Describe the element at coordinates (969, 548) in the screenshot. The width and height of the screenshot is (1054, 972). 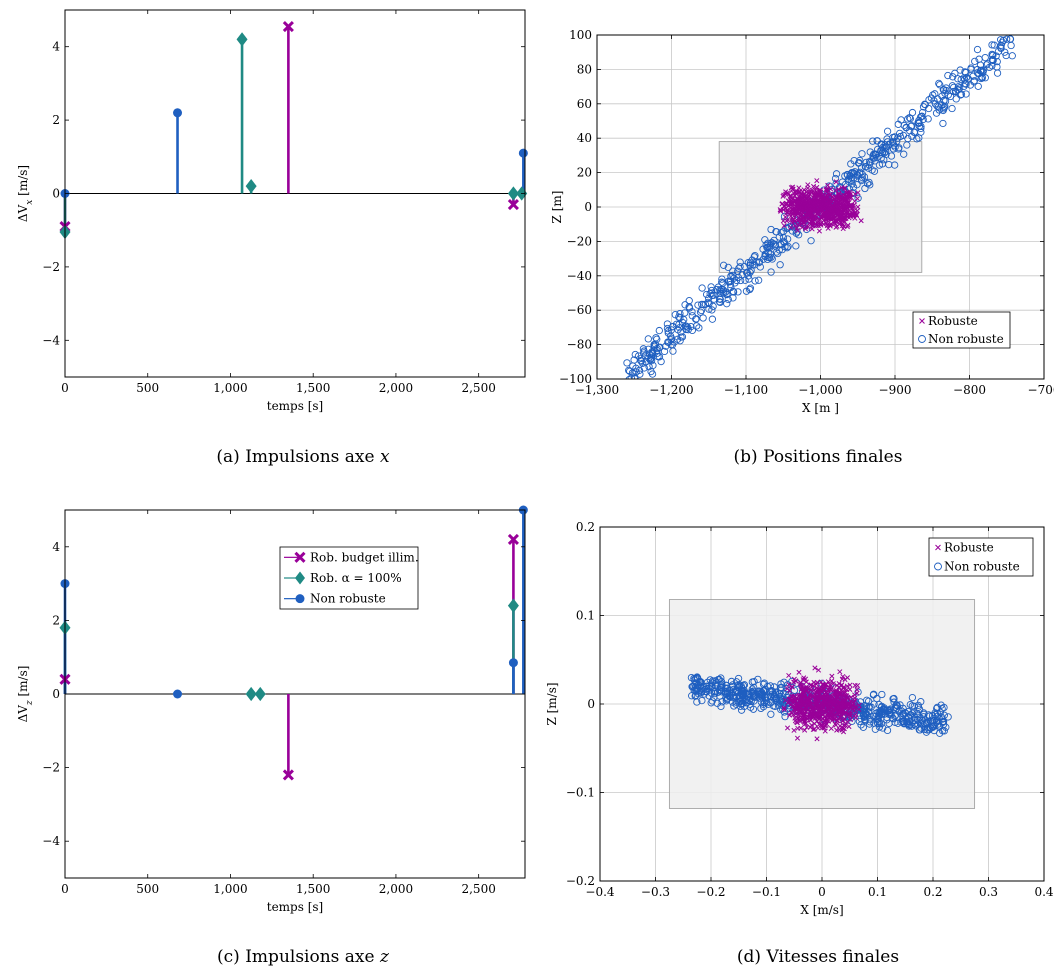
I see `legend-label: Robuste` at that location.